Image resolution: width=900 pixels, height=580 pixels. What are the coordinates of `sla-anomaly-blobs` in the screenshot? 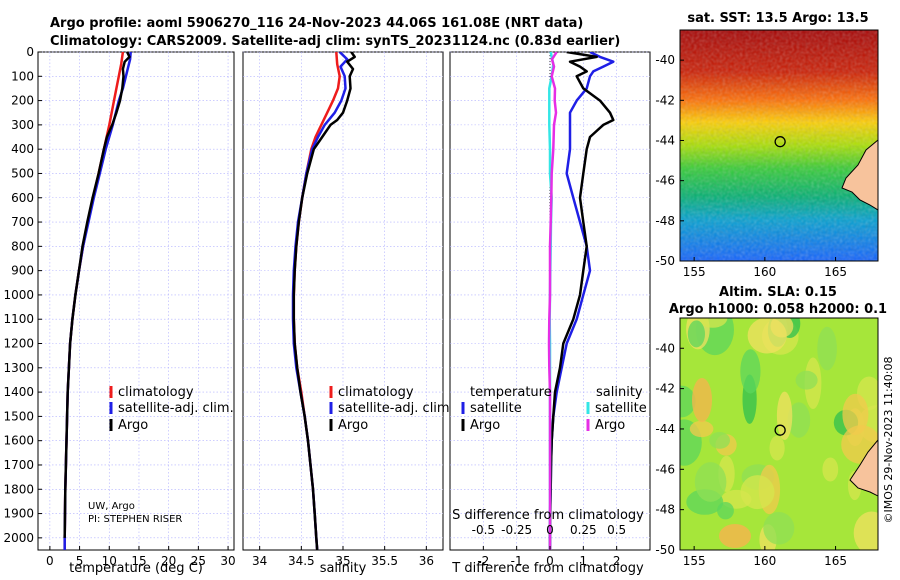 It's located at (779, 434).